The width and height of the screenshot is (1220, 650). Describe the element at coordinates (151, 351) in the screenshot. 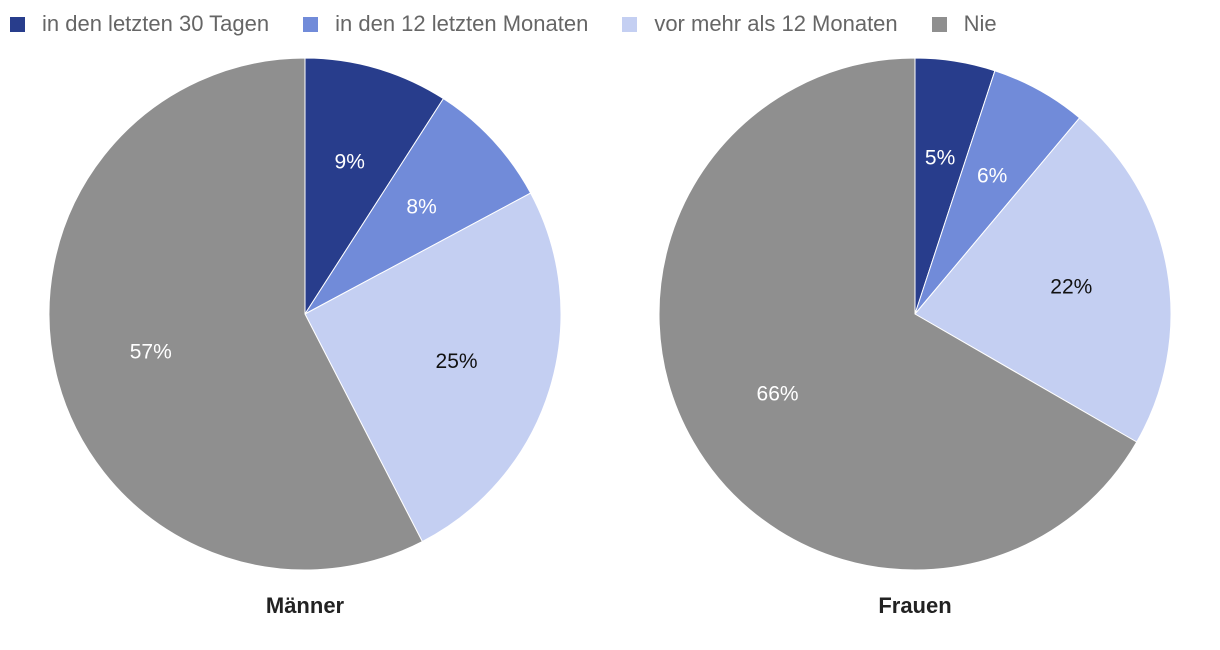

I see `pie-slice-label: 57%` at that location.